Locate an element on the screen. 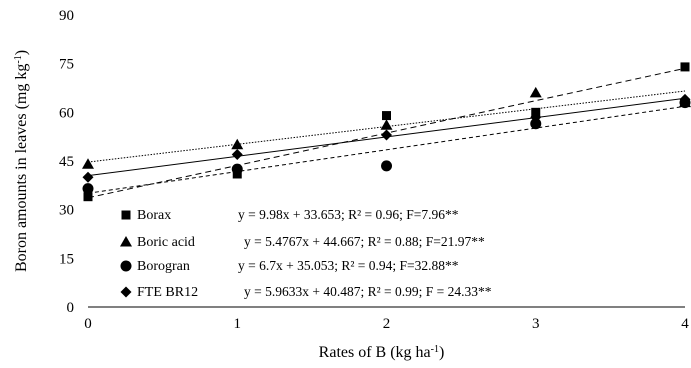 This screenshot has width=691, height=368. y-tick-label: 90 is located at coordinates (66, 16).